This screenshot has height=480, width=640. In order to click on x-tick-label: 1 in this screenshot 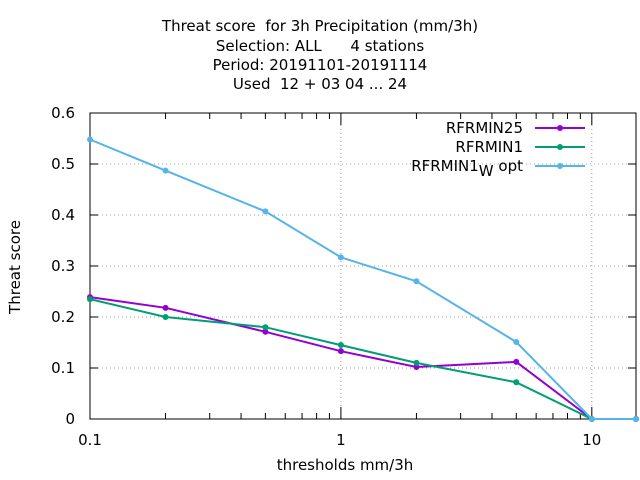, I will do `click(341, 440)`.